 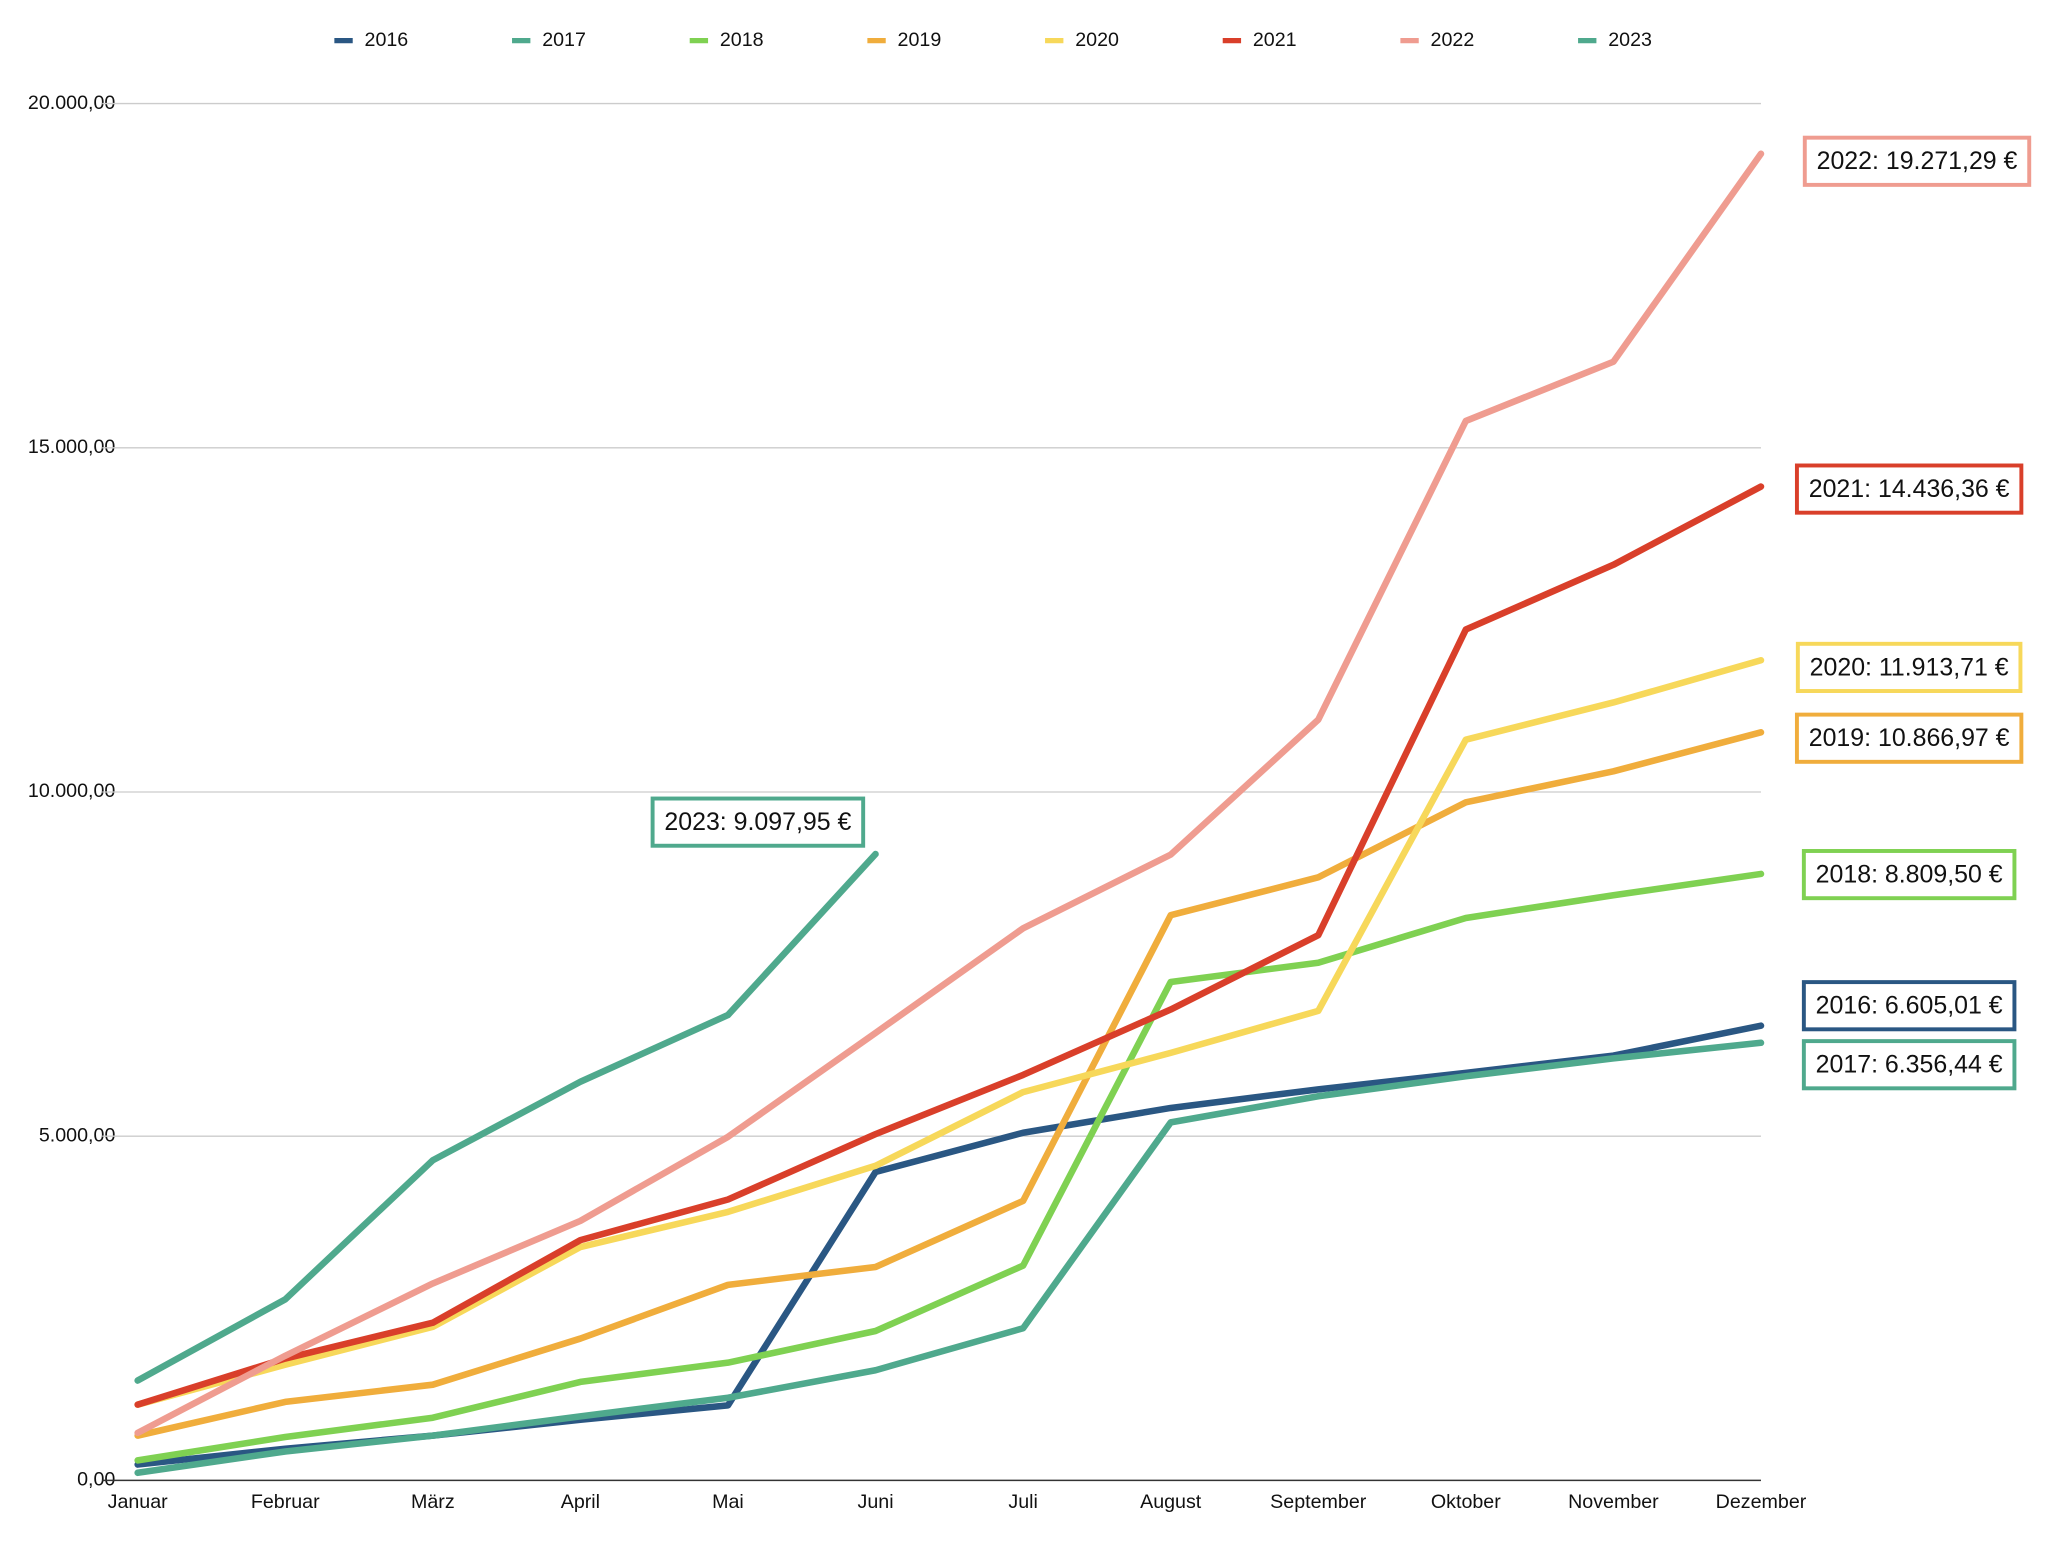 I want to click on y-tick-label: 10.000,00, so click(x=72, y=791).